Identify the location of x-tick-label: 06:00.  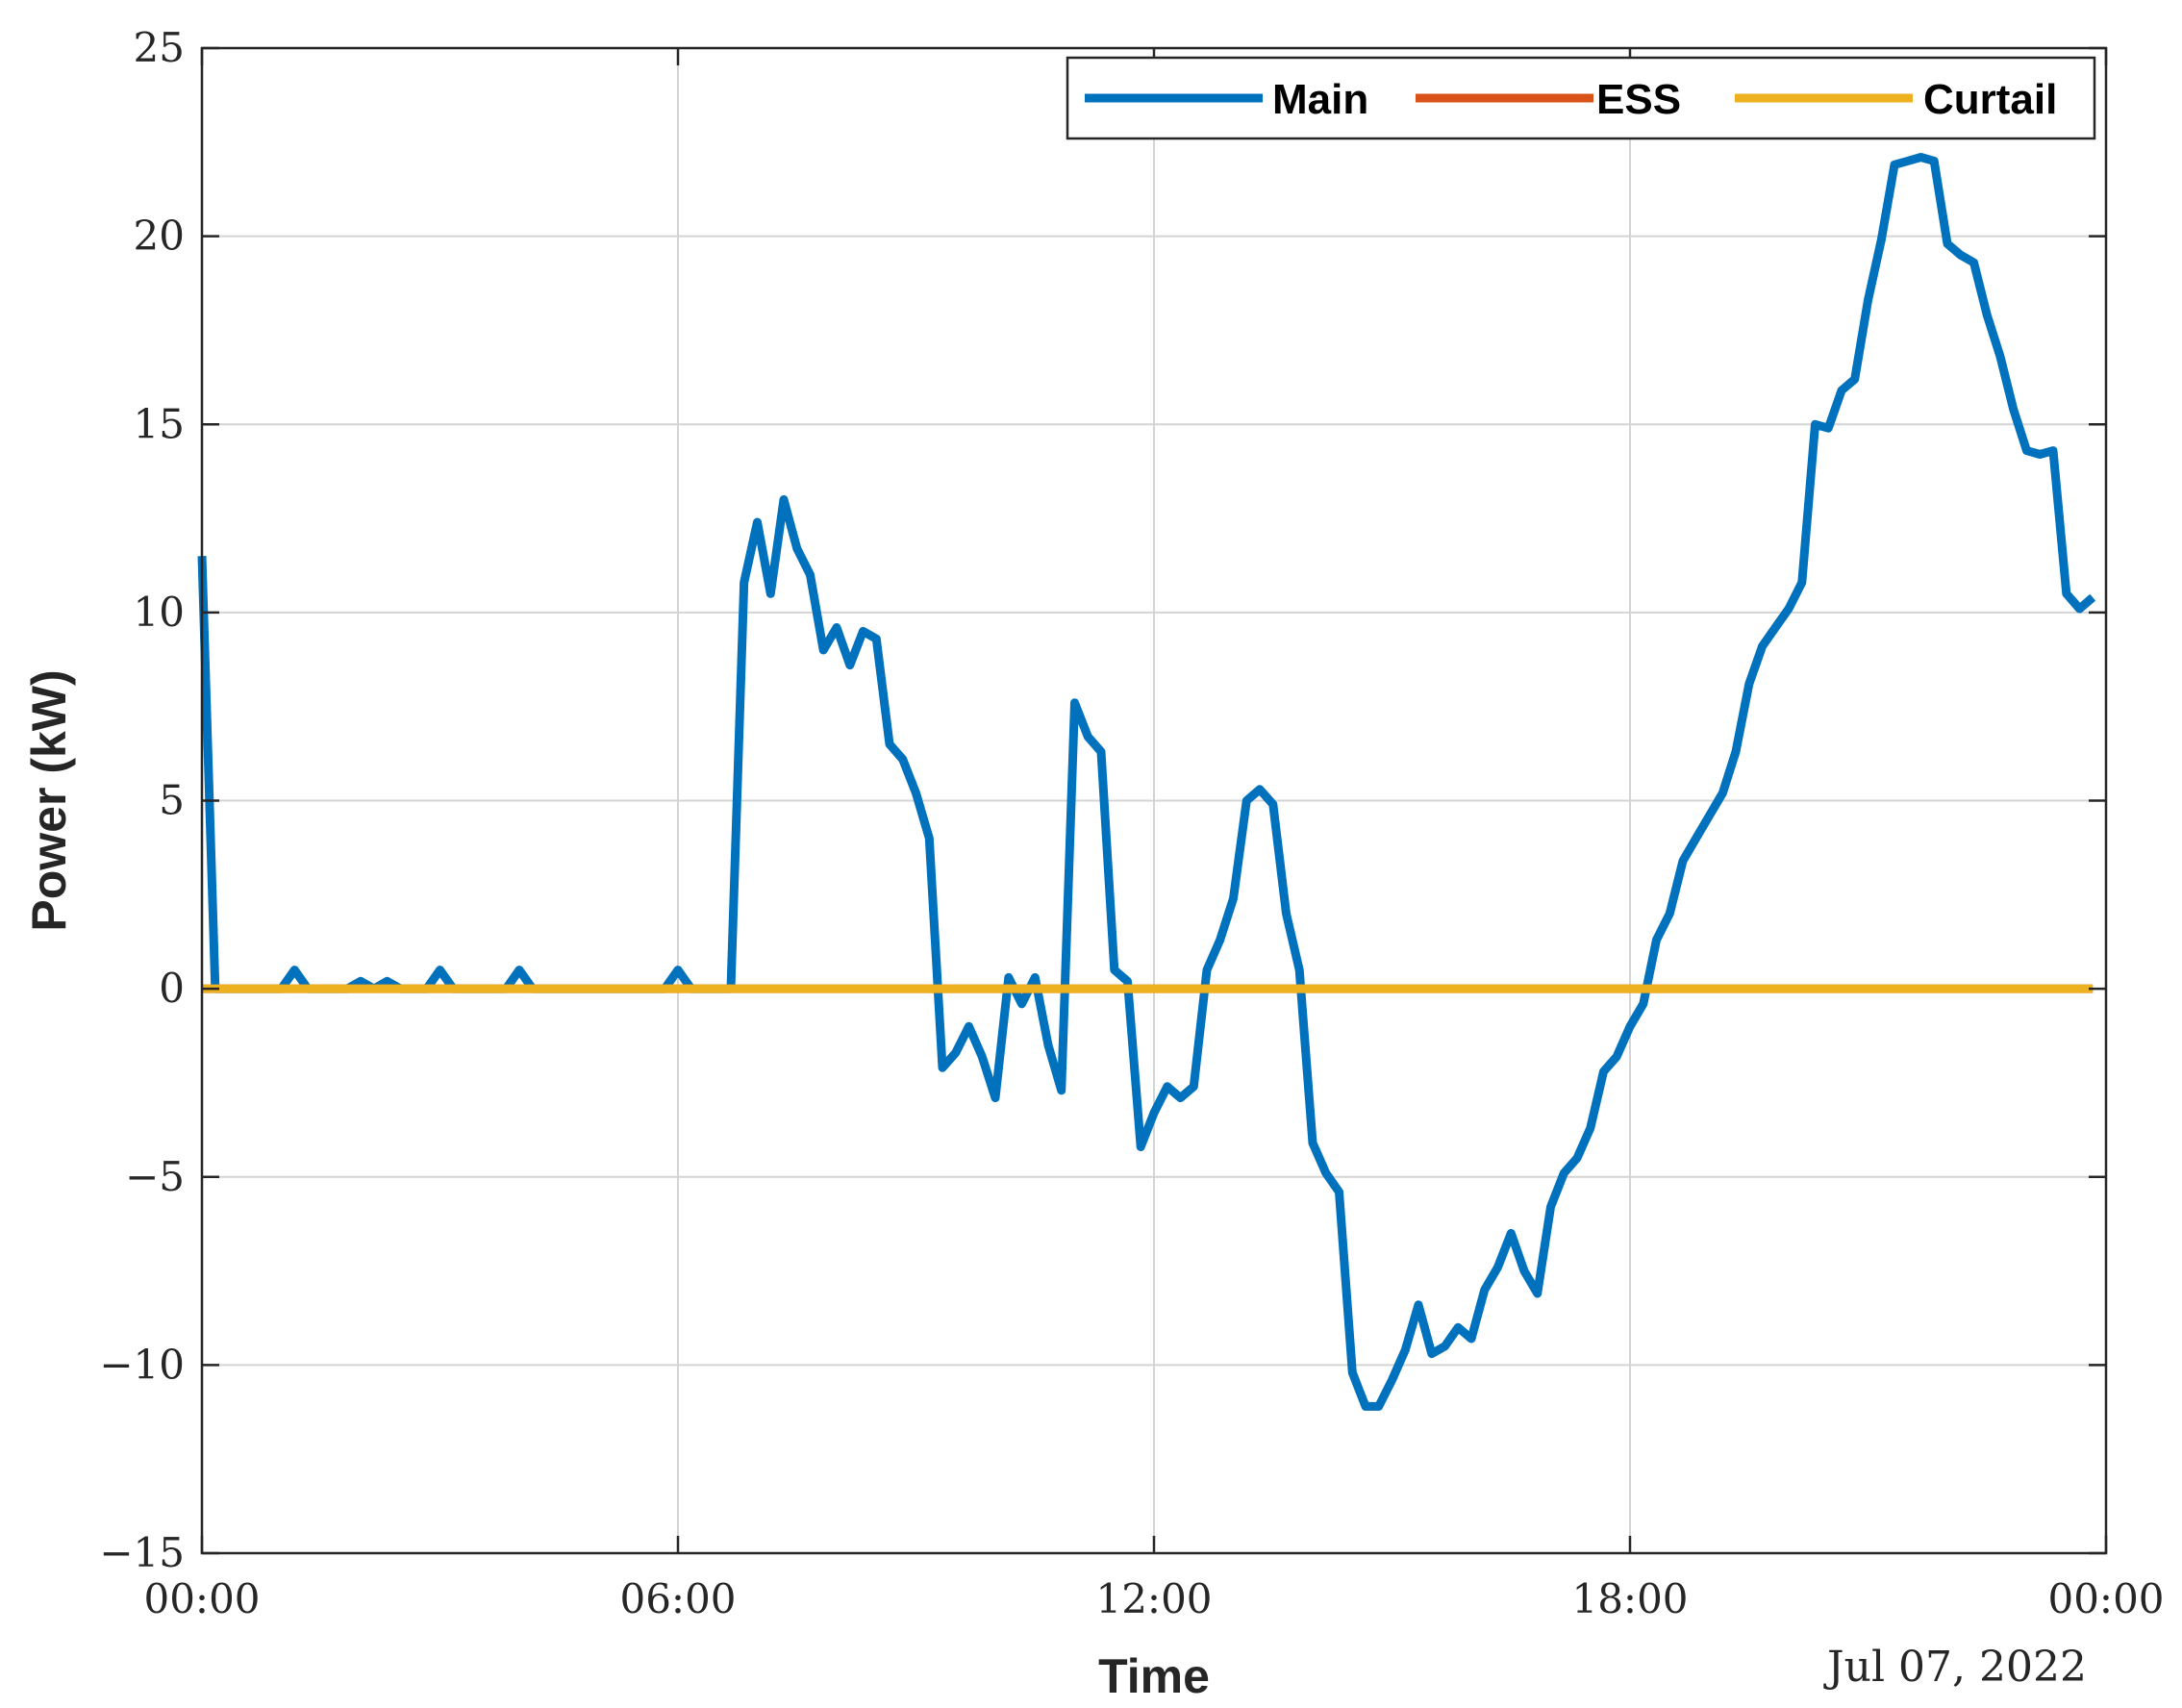
(677, 1598).